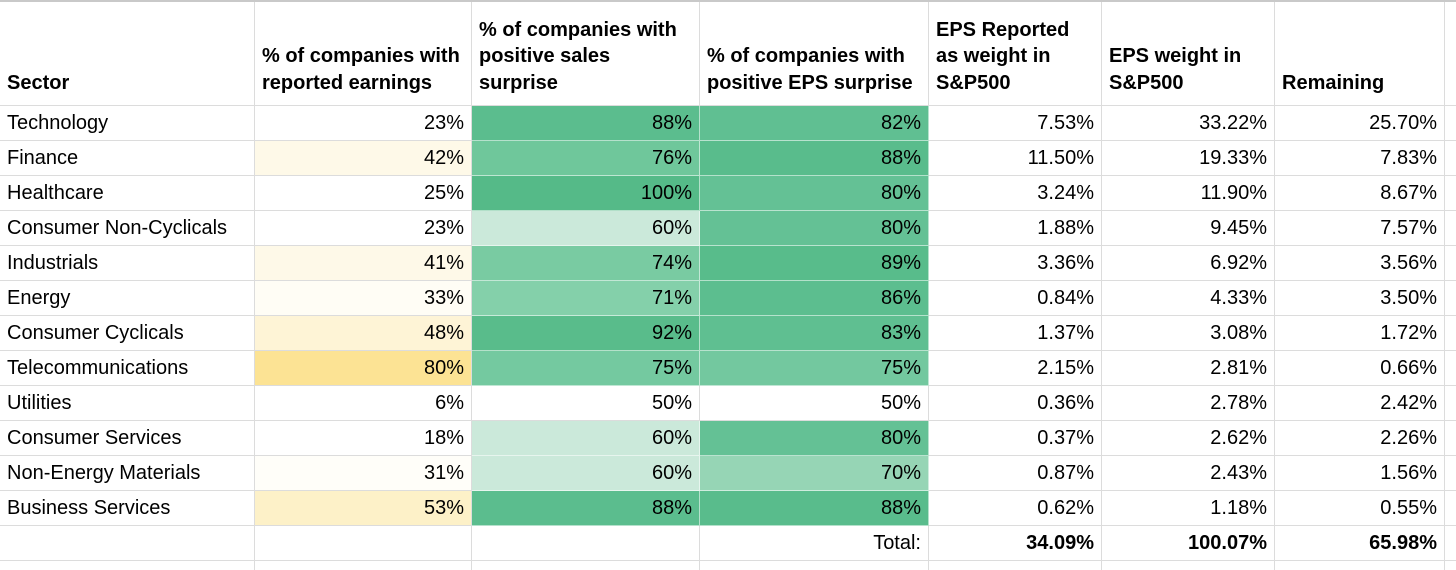 This screenshot has width=1456, height=570. I want to click on cell-eps-weight: 3.08%, so click(1188, 333).